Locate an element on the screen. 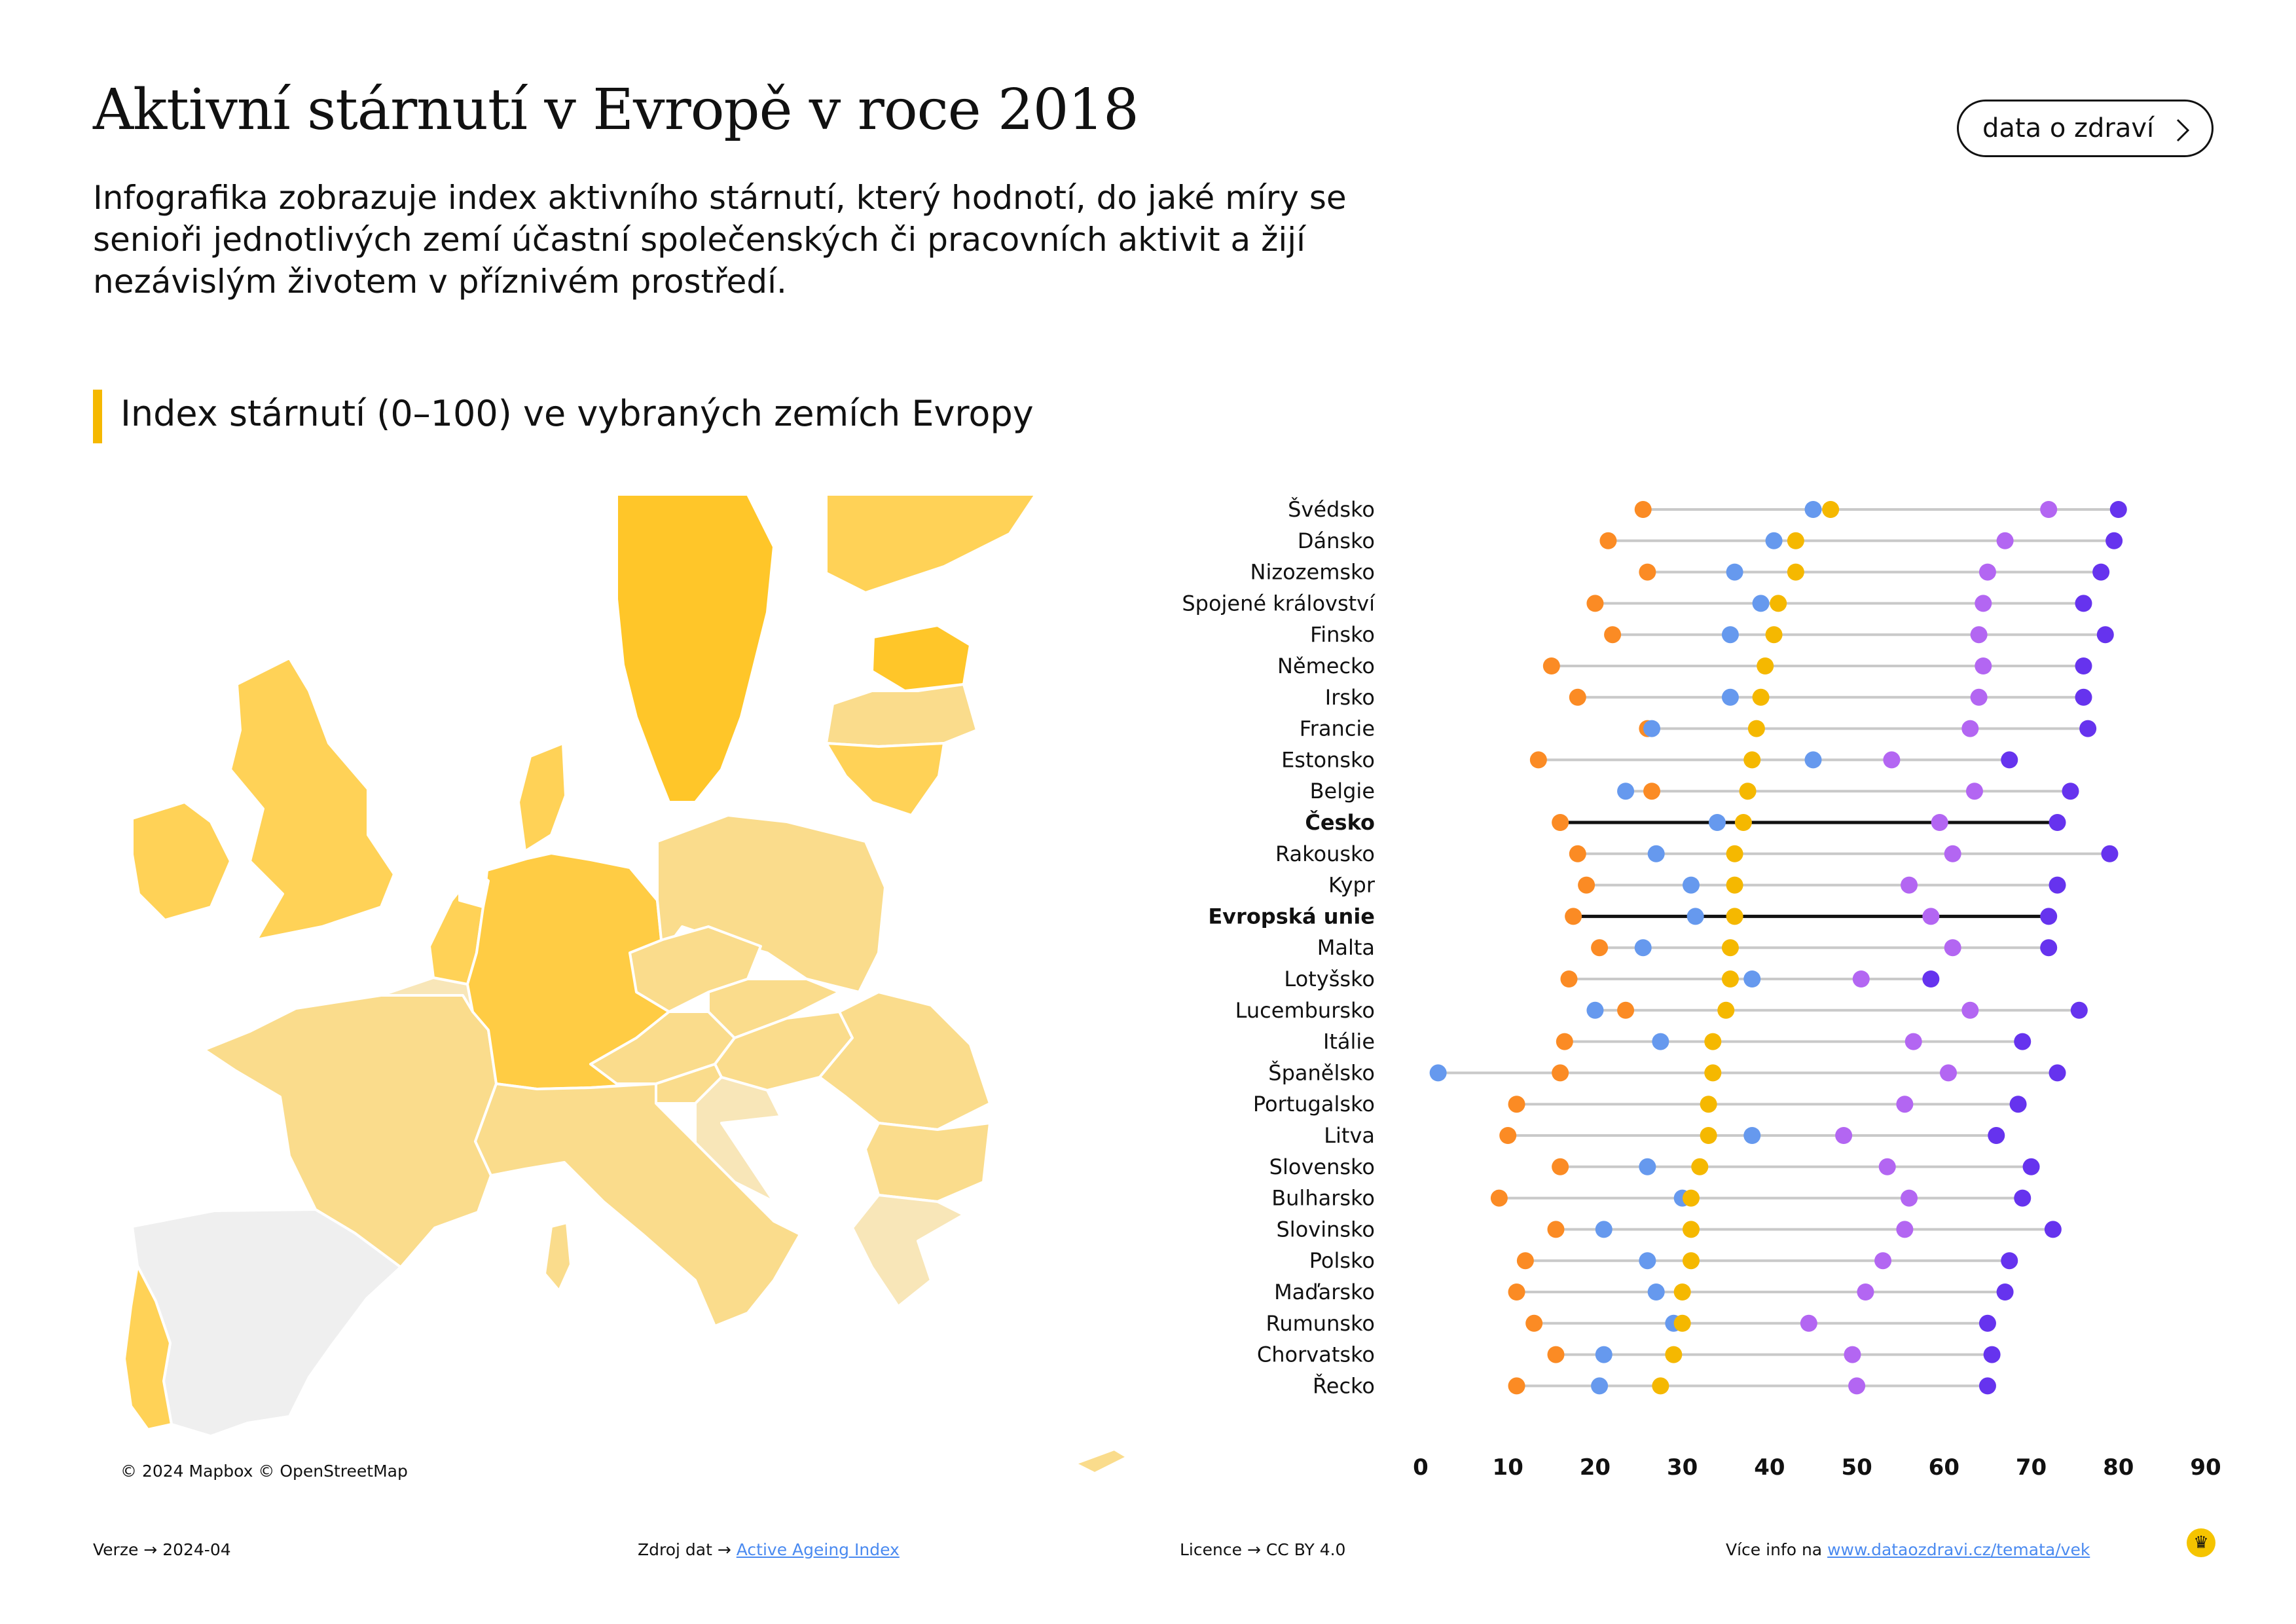 The width and height of the screenshot is (2296, 1624). row-label: Rakousko is located at coordinates (1325, 853).